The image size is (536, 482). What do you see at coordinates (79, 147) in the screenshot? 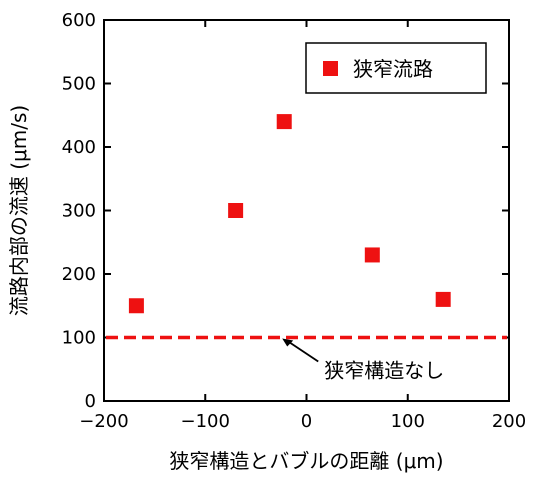
I see `y-tick-label: 400` at bounding box center [79, 147].